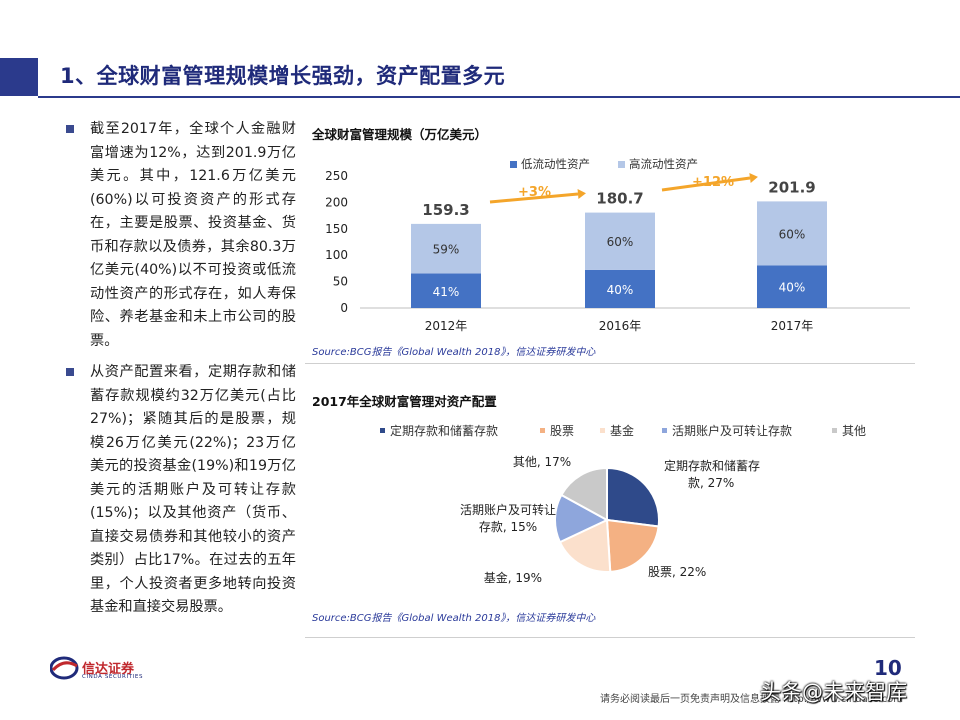 The height and width of the screenshot is (720, 960). I want to click on y-tick-label: 150, so click(336, 229).